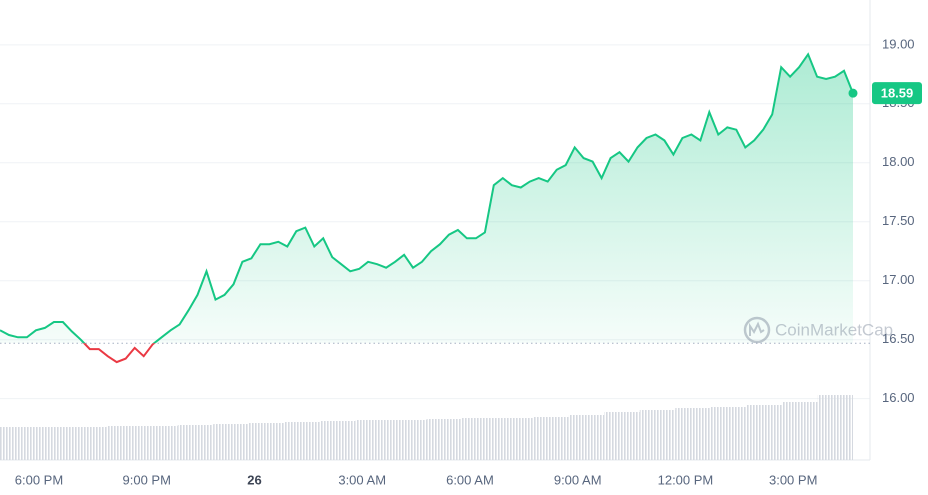 Image resolution: width=928 pixels, height=495 pixels. Describe the element at coordinates (686, 479) in the screenshot. I see `x-tick-label: 12:00 PM` at that location.